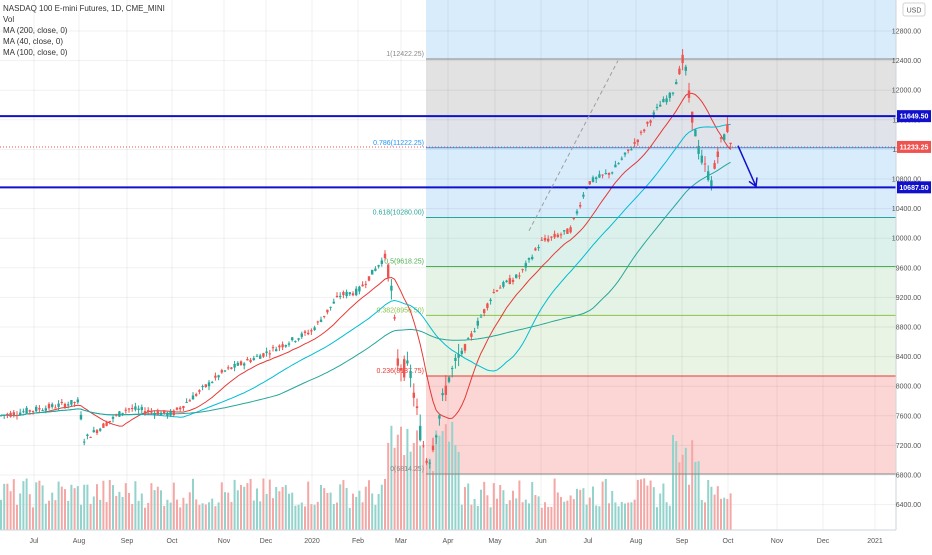  Describe the element at coordinates (35, 52) in the screenshot. I see `legend-ma100: MA (100, close, 0)` at that location.